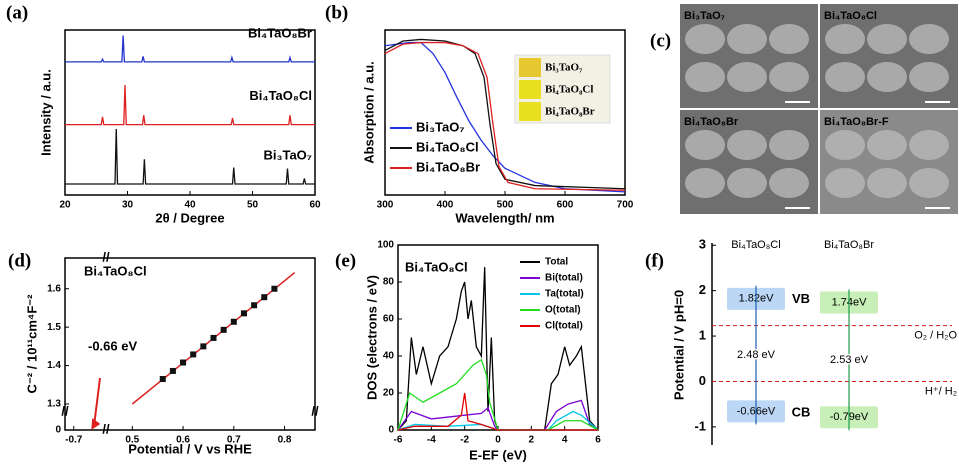  Describe the element at coordinates (190, 344) in the screenshot. I see `plot-frame` at that location.